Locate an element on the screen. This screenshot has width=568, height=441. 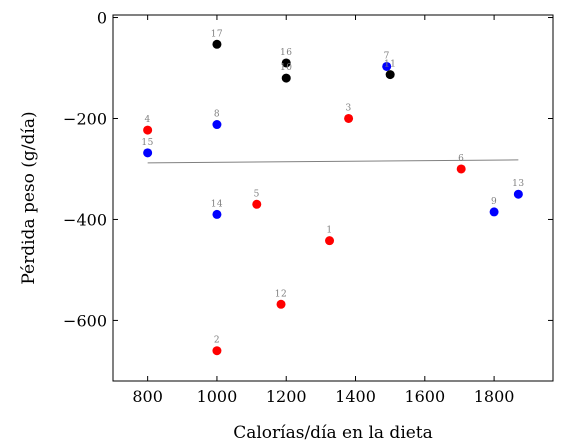
point-label-11: 11 is located at coordinates (390, 65).